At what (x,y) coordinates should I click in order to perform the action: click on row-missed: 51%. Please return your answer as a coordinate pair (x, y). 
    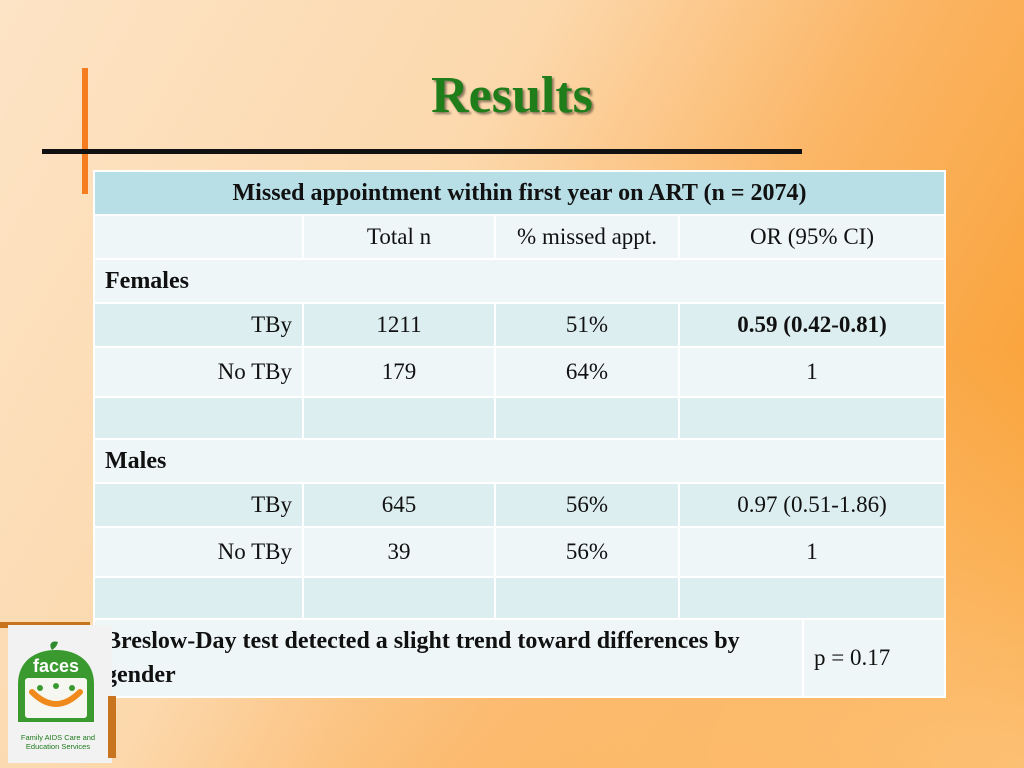
    Looking at the image, I should click on (587, 325).